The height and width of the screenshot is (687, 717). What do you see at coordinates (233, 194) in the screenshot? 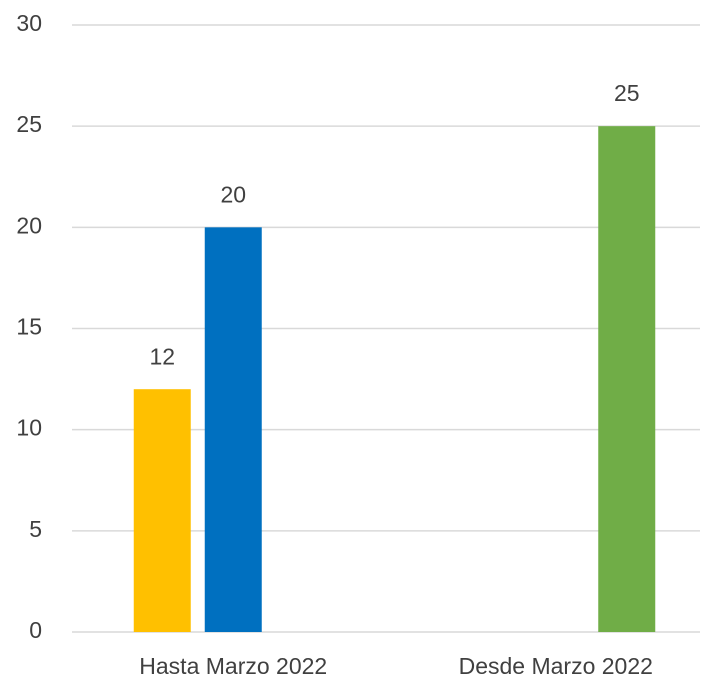
I see `data-label: 20` at bounding box center [233, 194].